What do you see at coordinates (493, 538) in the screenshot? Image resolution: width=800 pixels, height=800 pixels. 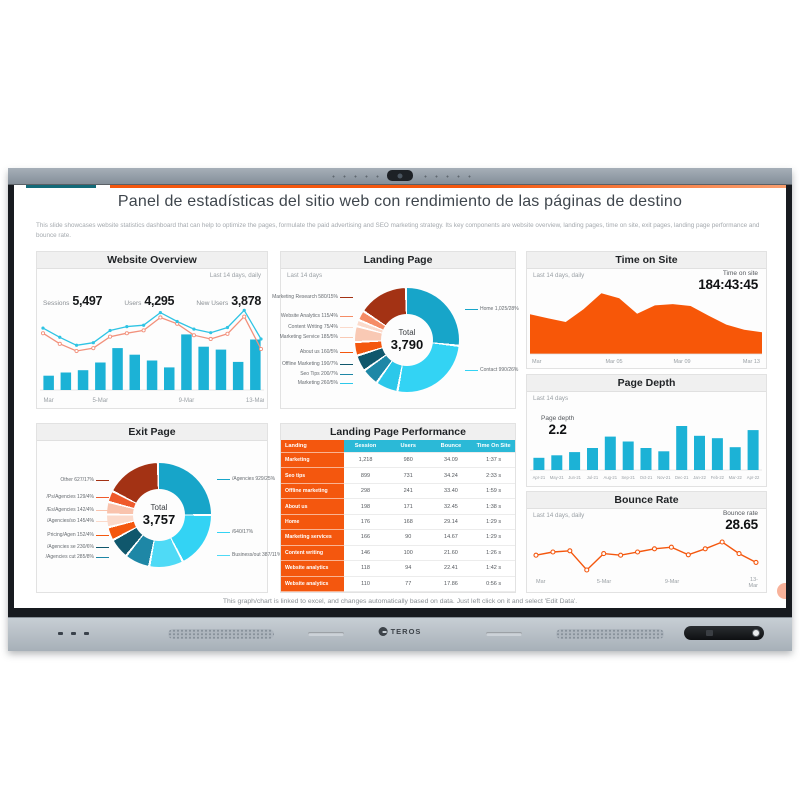 I see `table-cell: 1:29 s` at bounding box center [493, 538].